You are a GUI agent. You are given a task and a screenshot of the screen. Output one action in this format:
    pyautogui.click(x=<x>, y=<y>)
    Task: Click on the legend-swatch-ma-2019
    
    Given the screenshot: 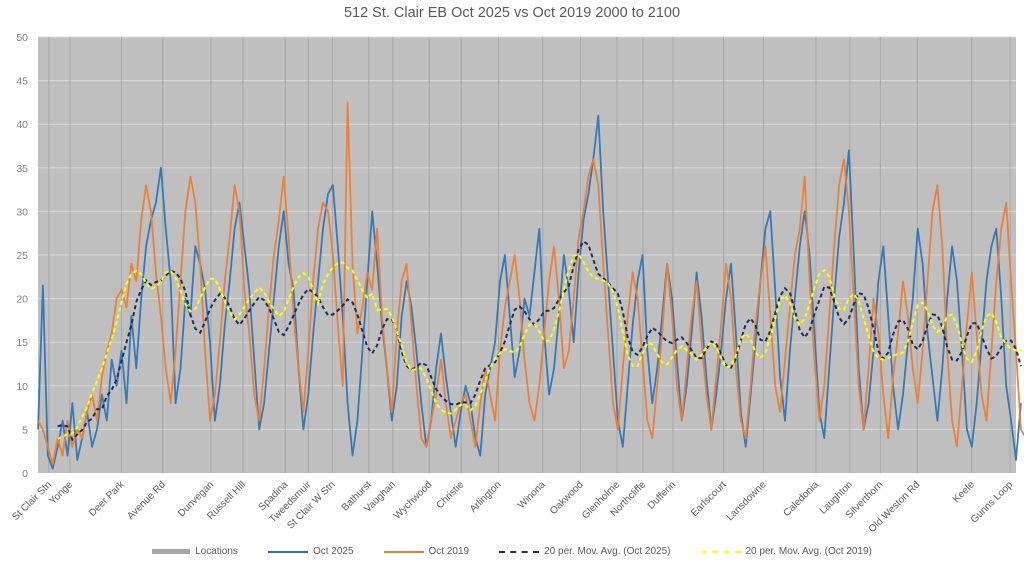 What is the action you would take?
    pyautogui.click(x=720, y=551)
    